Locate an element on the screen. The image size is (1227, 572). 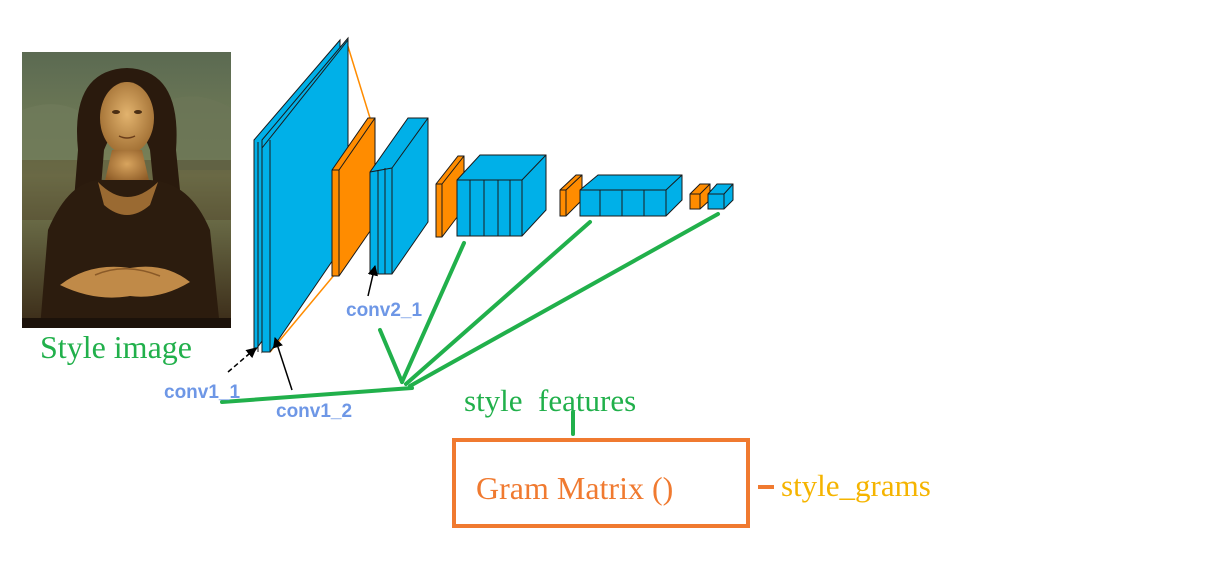
gram-matrix-box is located at coordinates (601, 483).